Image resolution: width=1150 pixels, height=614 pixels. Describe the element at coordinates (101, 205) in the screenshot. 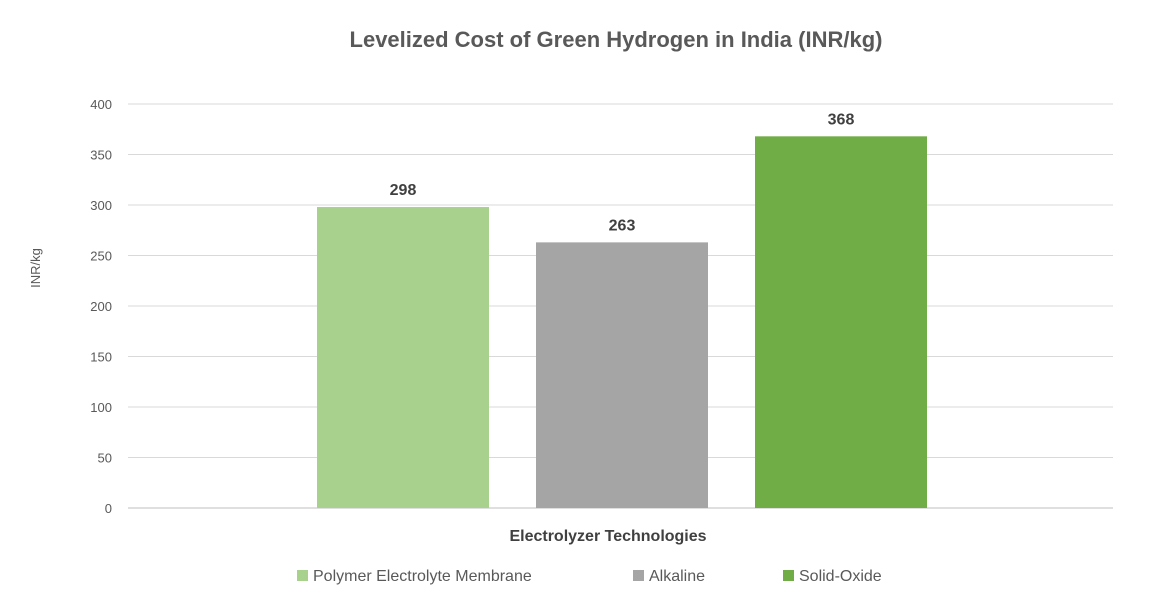

I see `y-tick-label: 300` at that location.